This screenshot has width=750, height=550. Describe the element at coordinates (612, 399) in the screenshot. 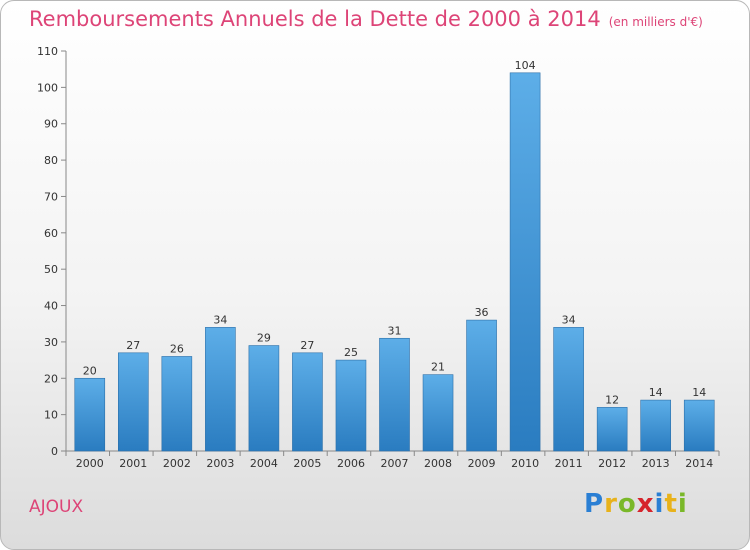

I see `value-label-2012: 12` at that location.